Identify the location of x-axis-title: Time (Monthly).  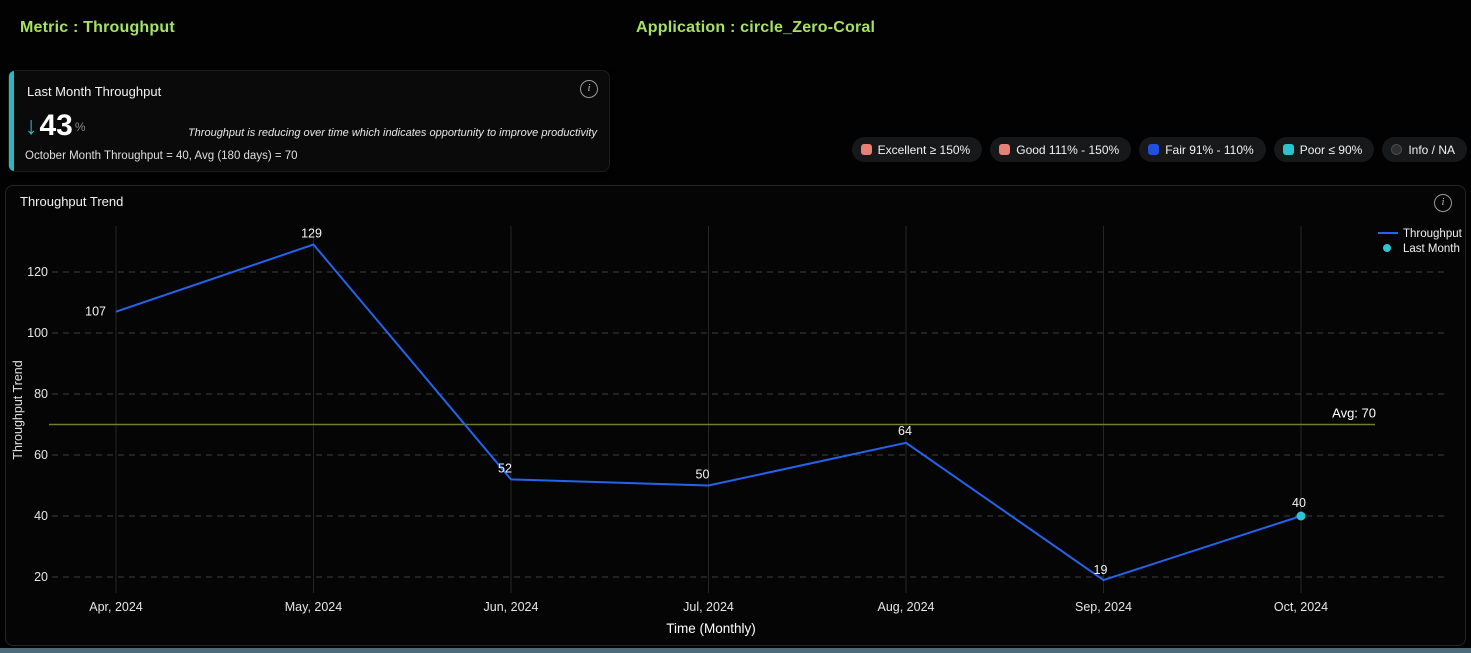
(711, 628).